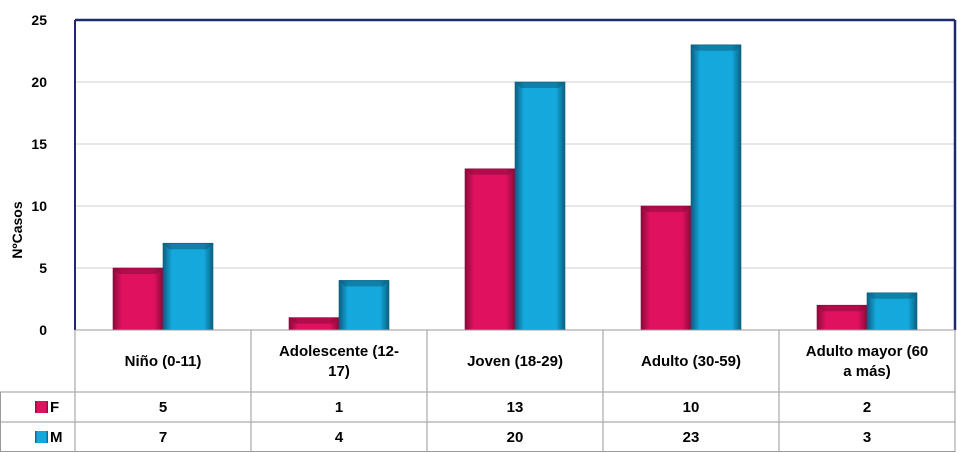  I want to click on data-label-f-adolescente-12-17: 1, so click(339, 407).